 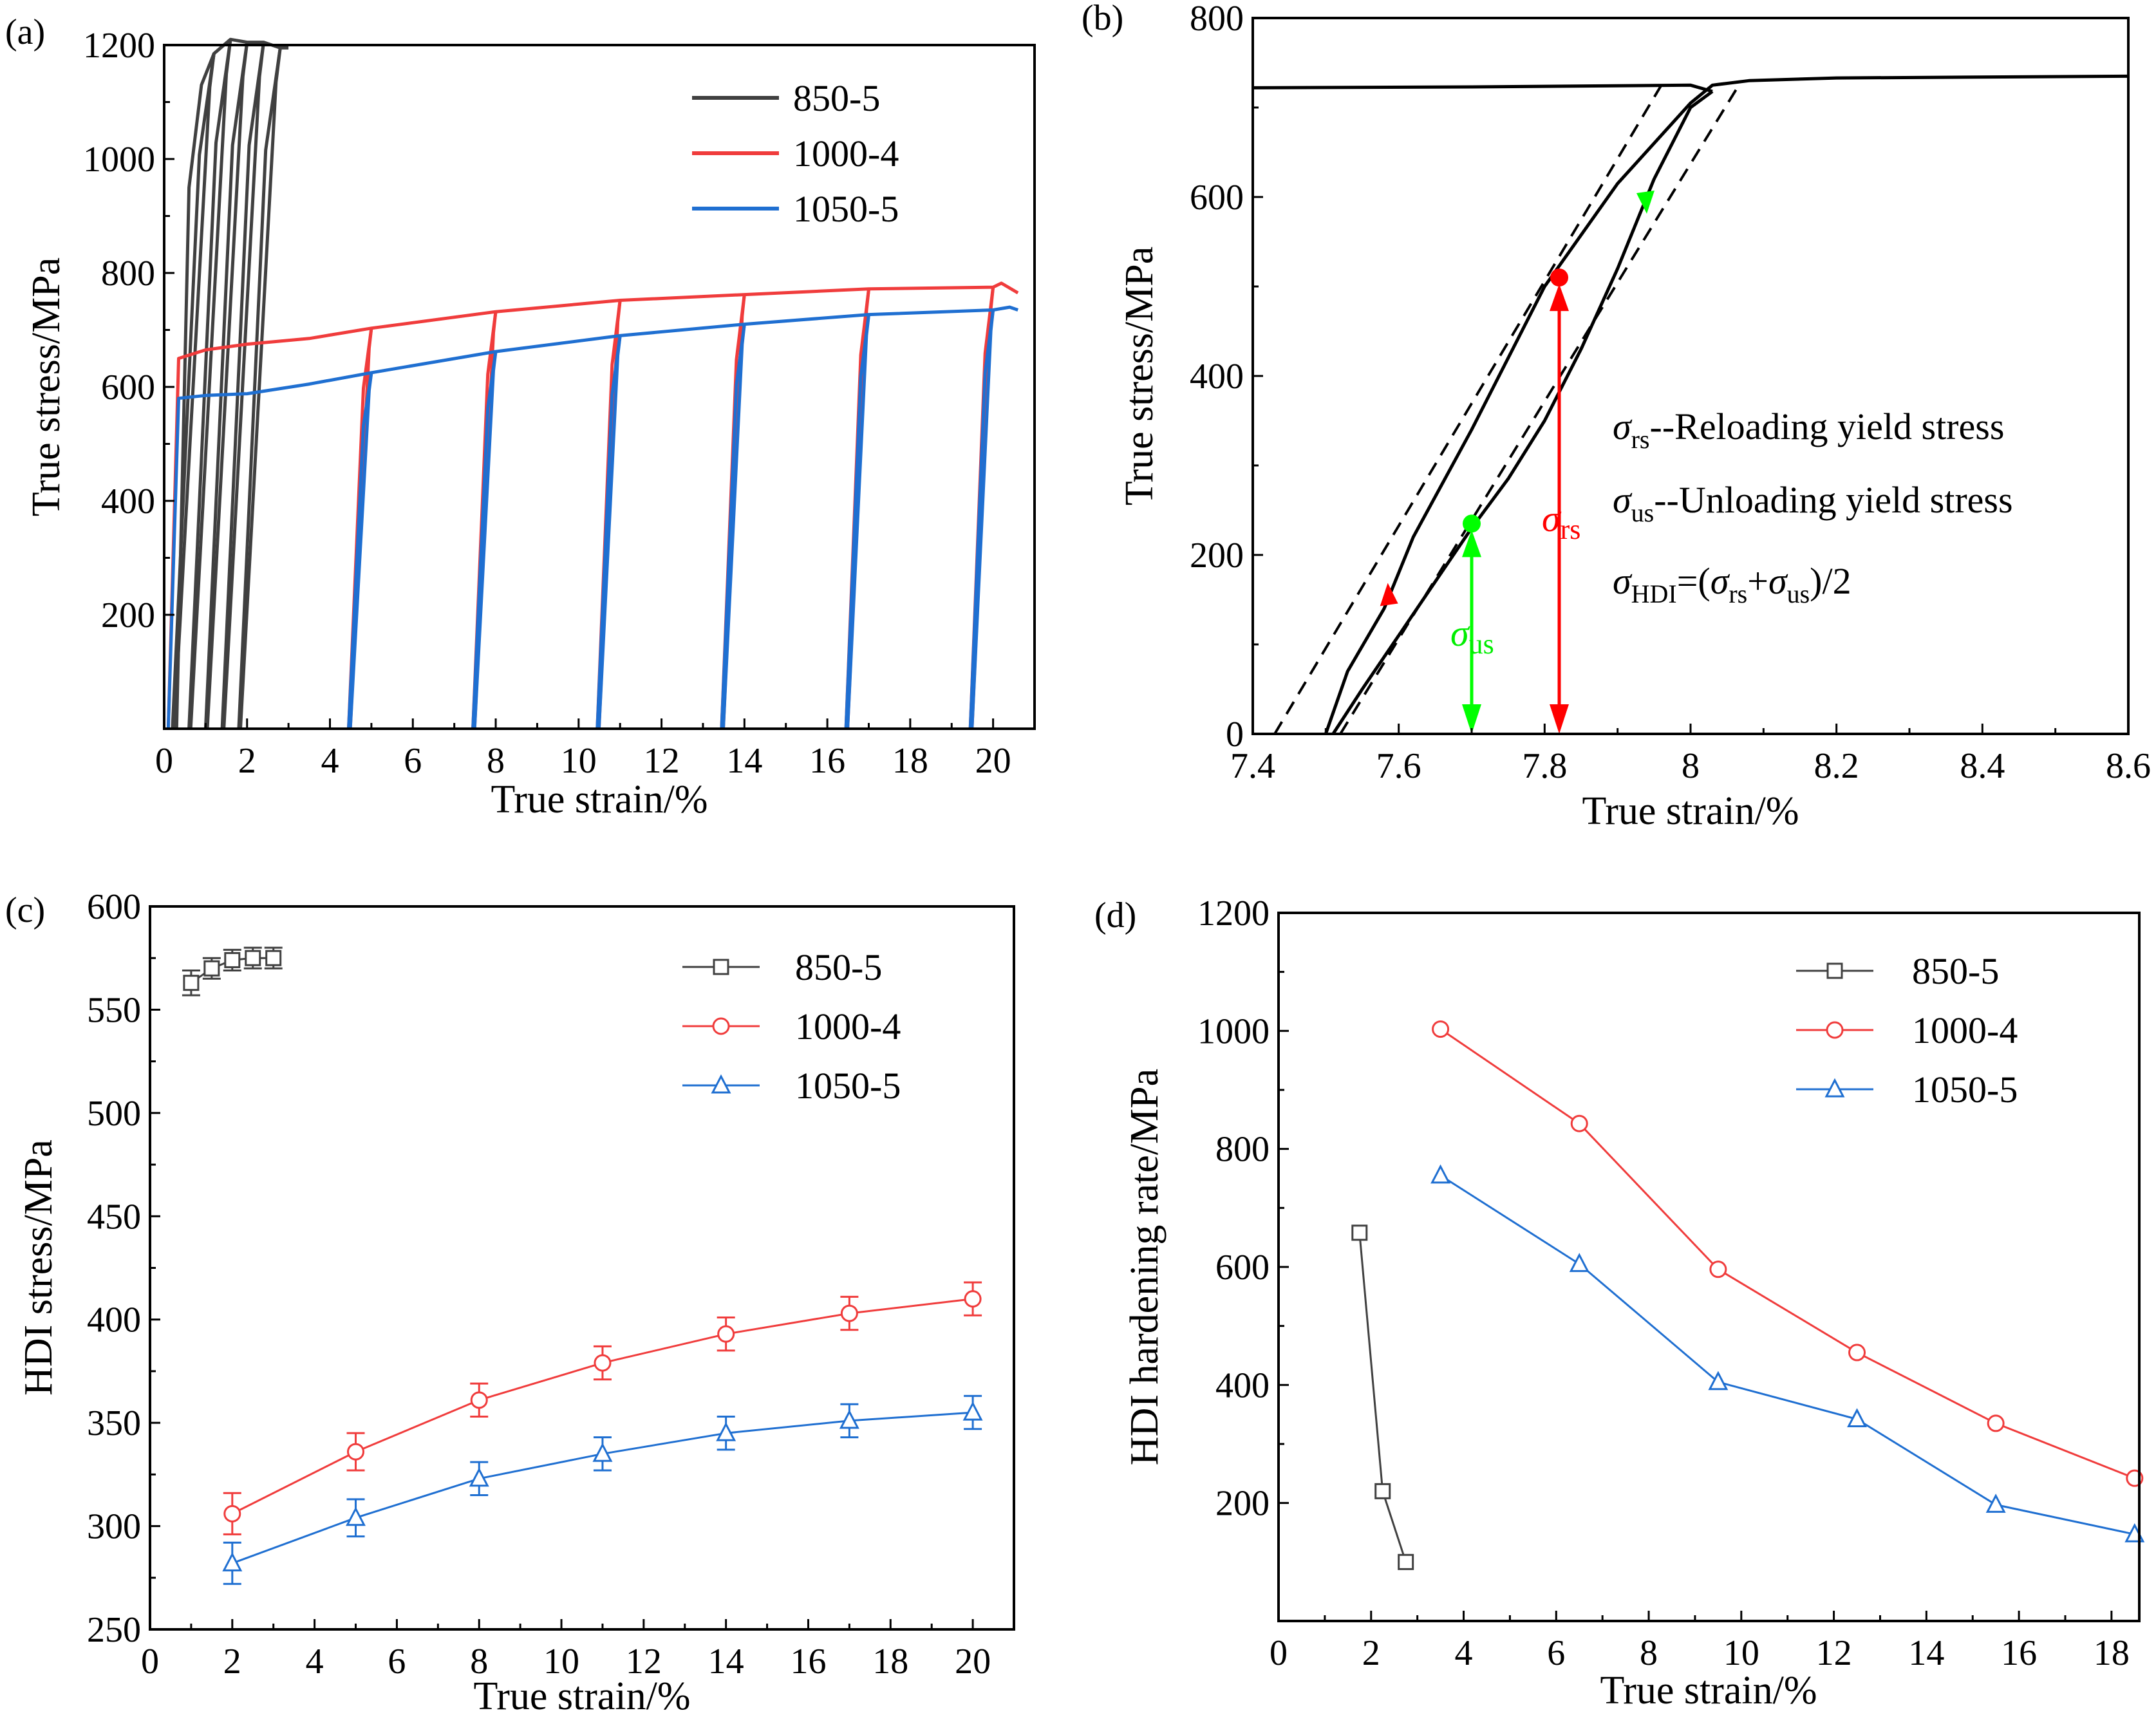 What do you see at coordinates (1834, 971) in the screenshot?
I see `legend-850-5-marker` at bounding box center [1834, 971].